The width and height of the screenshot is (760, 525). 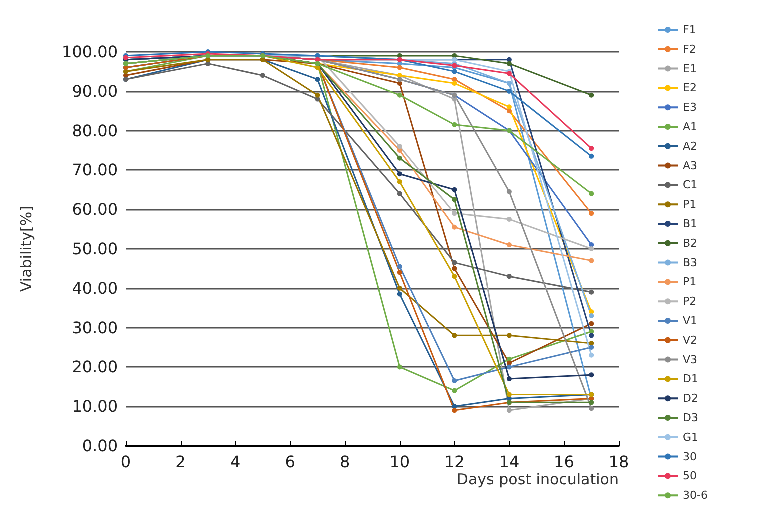 What do you see at coordinates (690, 107) in the screenshot?
I see `legend-label: E3` at bounding box center [690, 107].